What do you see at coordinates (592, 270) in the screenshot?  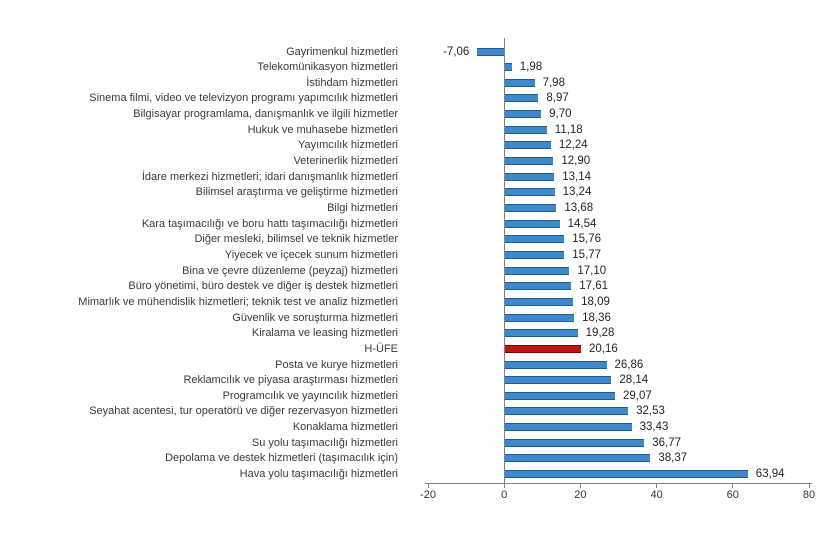 I see `value-label: 17,10` at bounding box center [592, 270].